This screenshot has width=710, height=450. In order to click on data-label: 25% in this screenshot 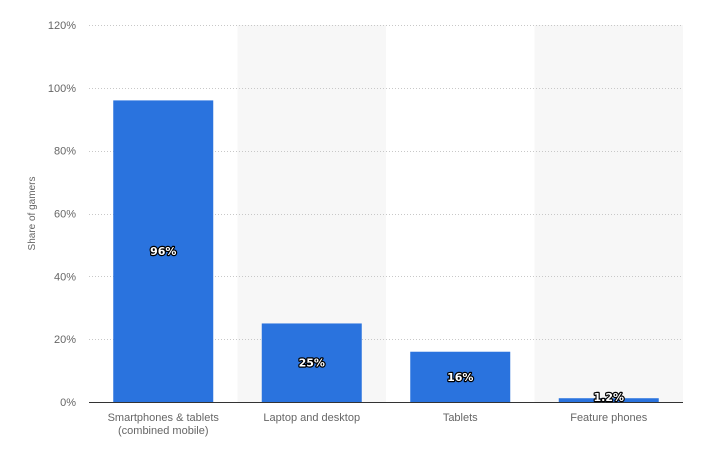, I will do `click(312, 363)`.